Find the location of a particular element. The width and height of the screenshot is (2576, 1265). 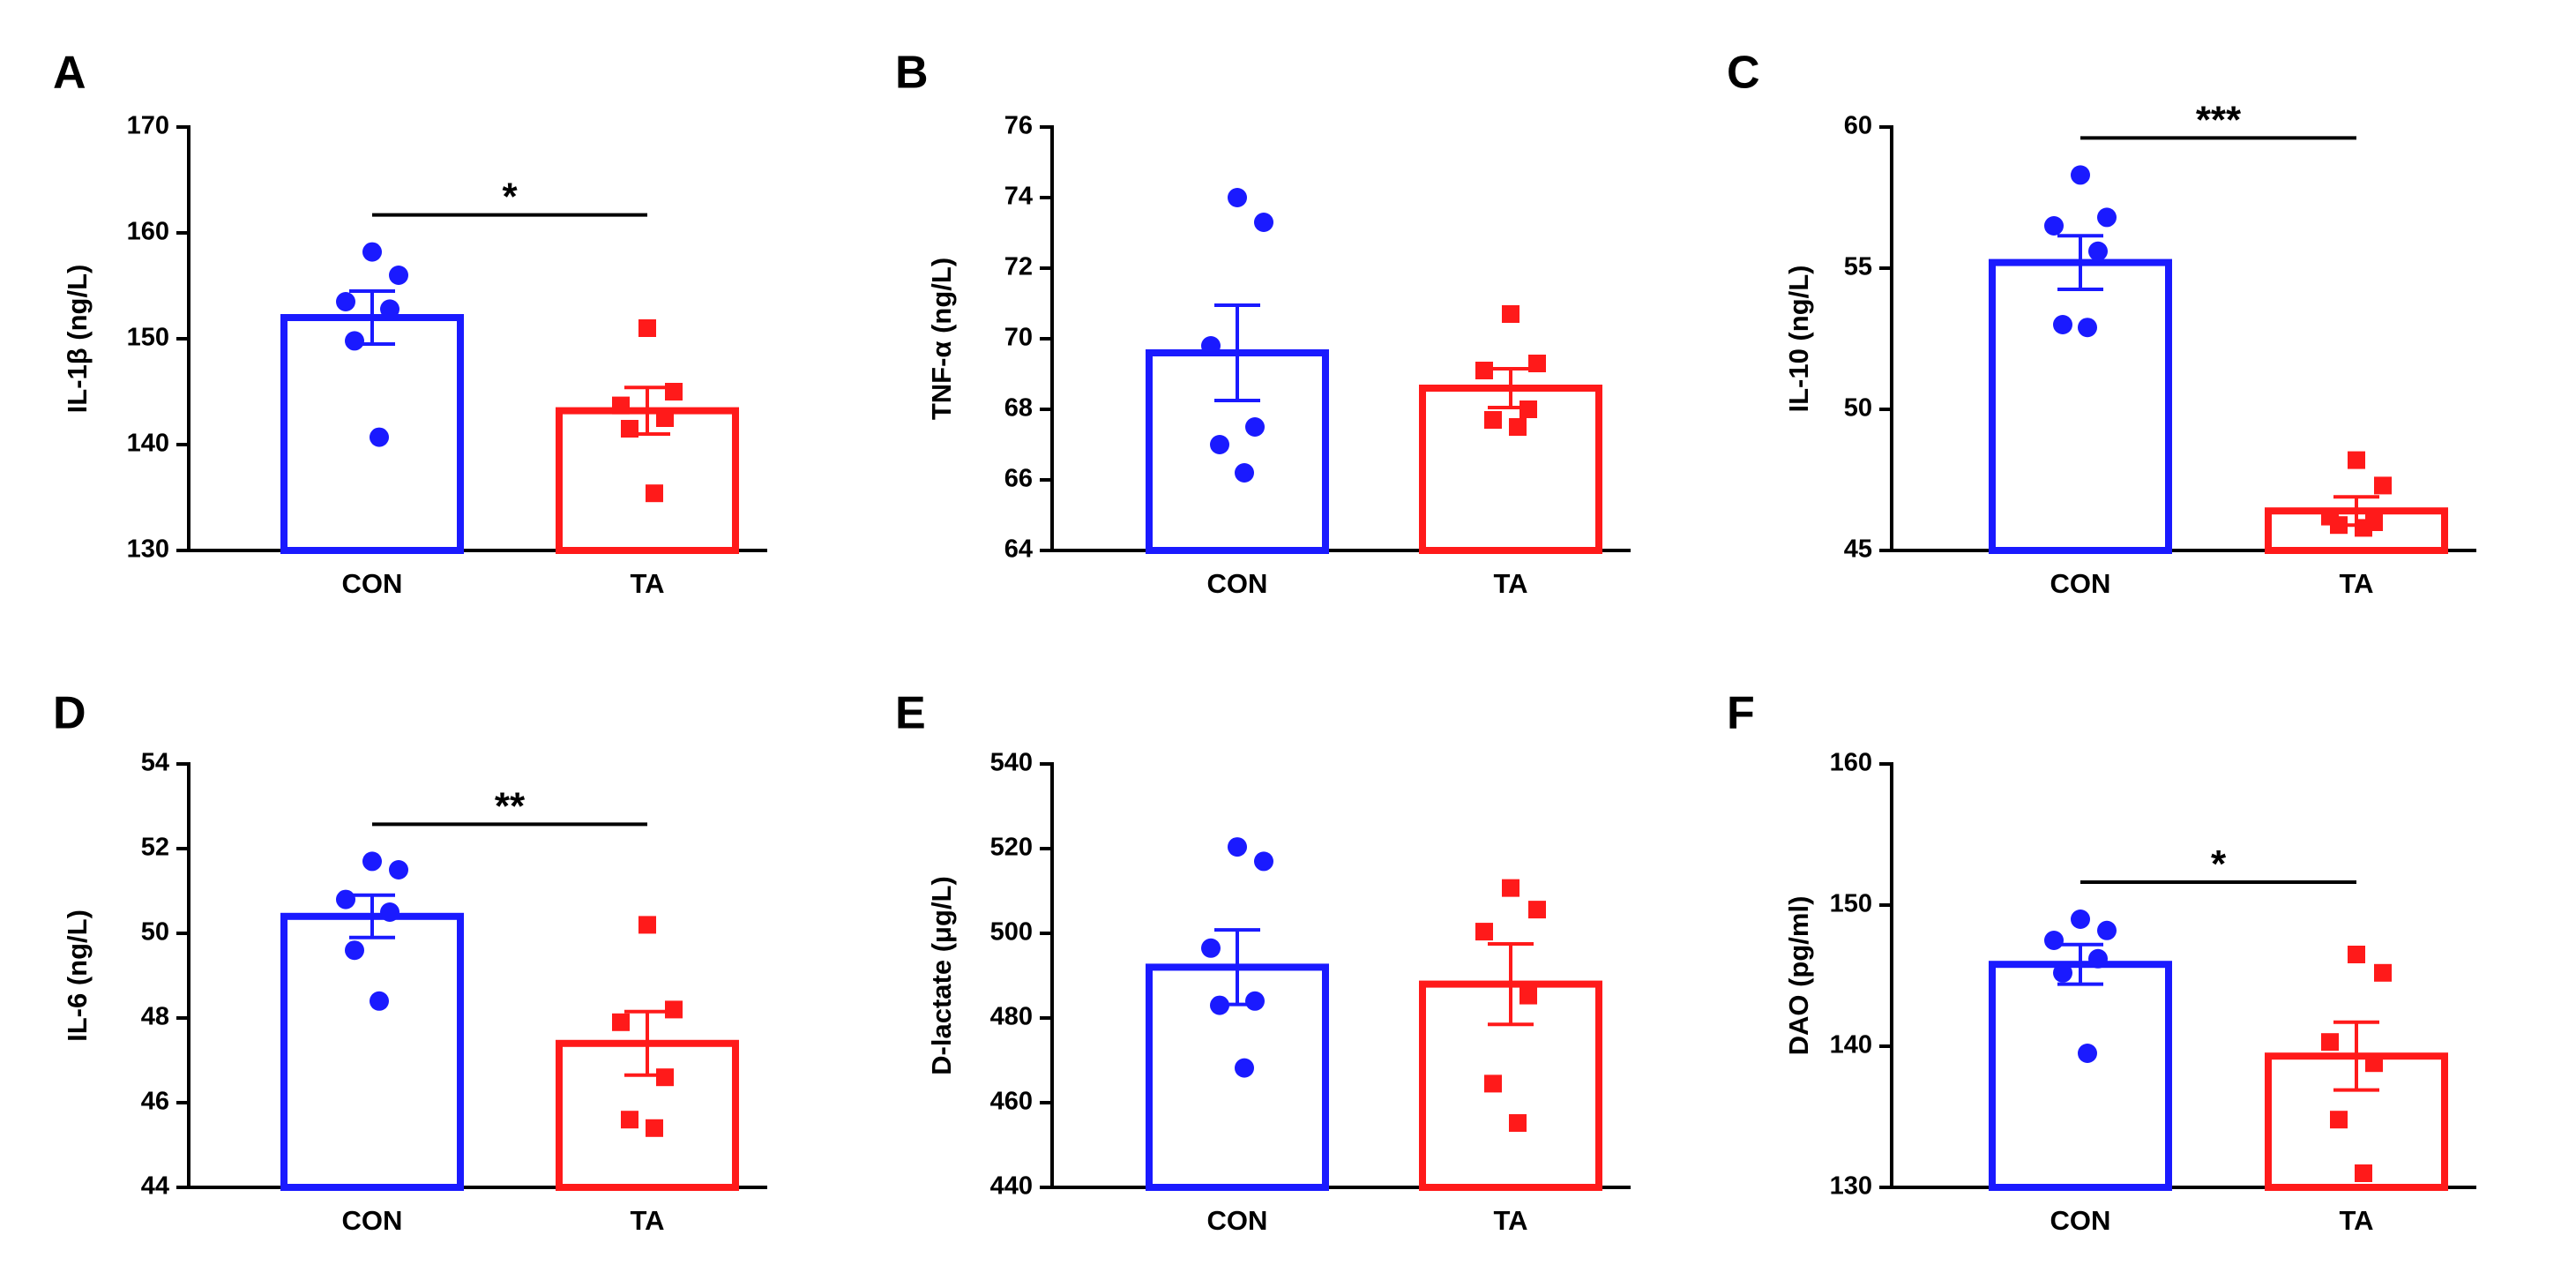

y-tick-label: 46 is located at coordinates (155, 1102).